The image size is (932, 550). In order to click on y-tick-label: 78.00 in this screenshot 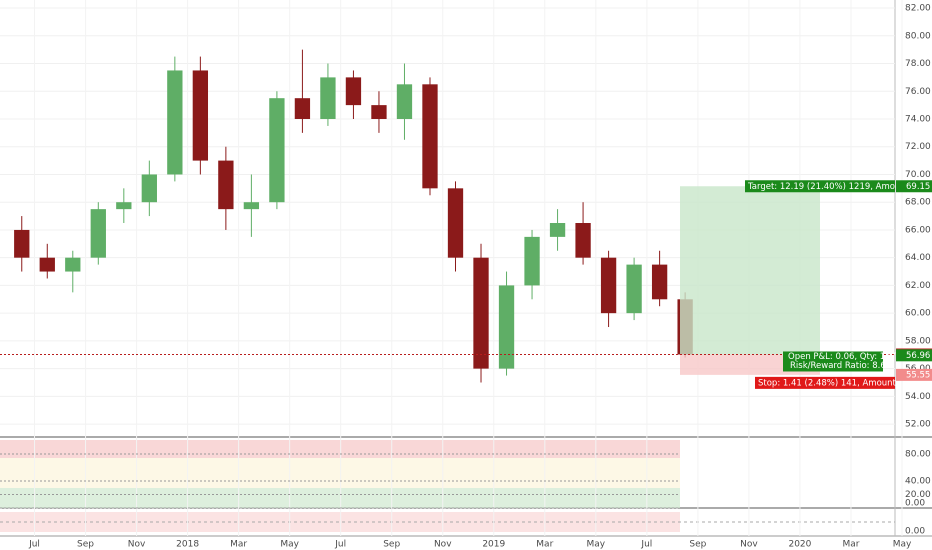, I will do `click(918, 64)`.